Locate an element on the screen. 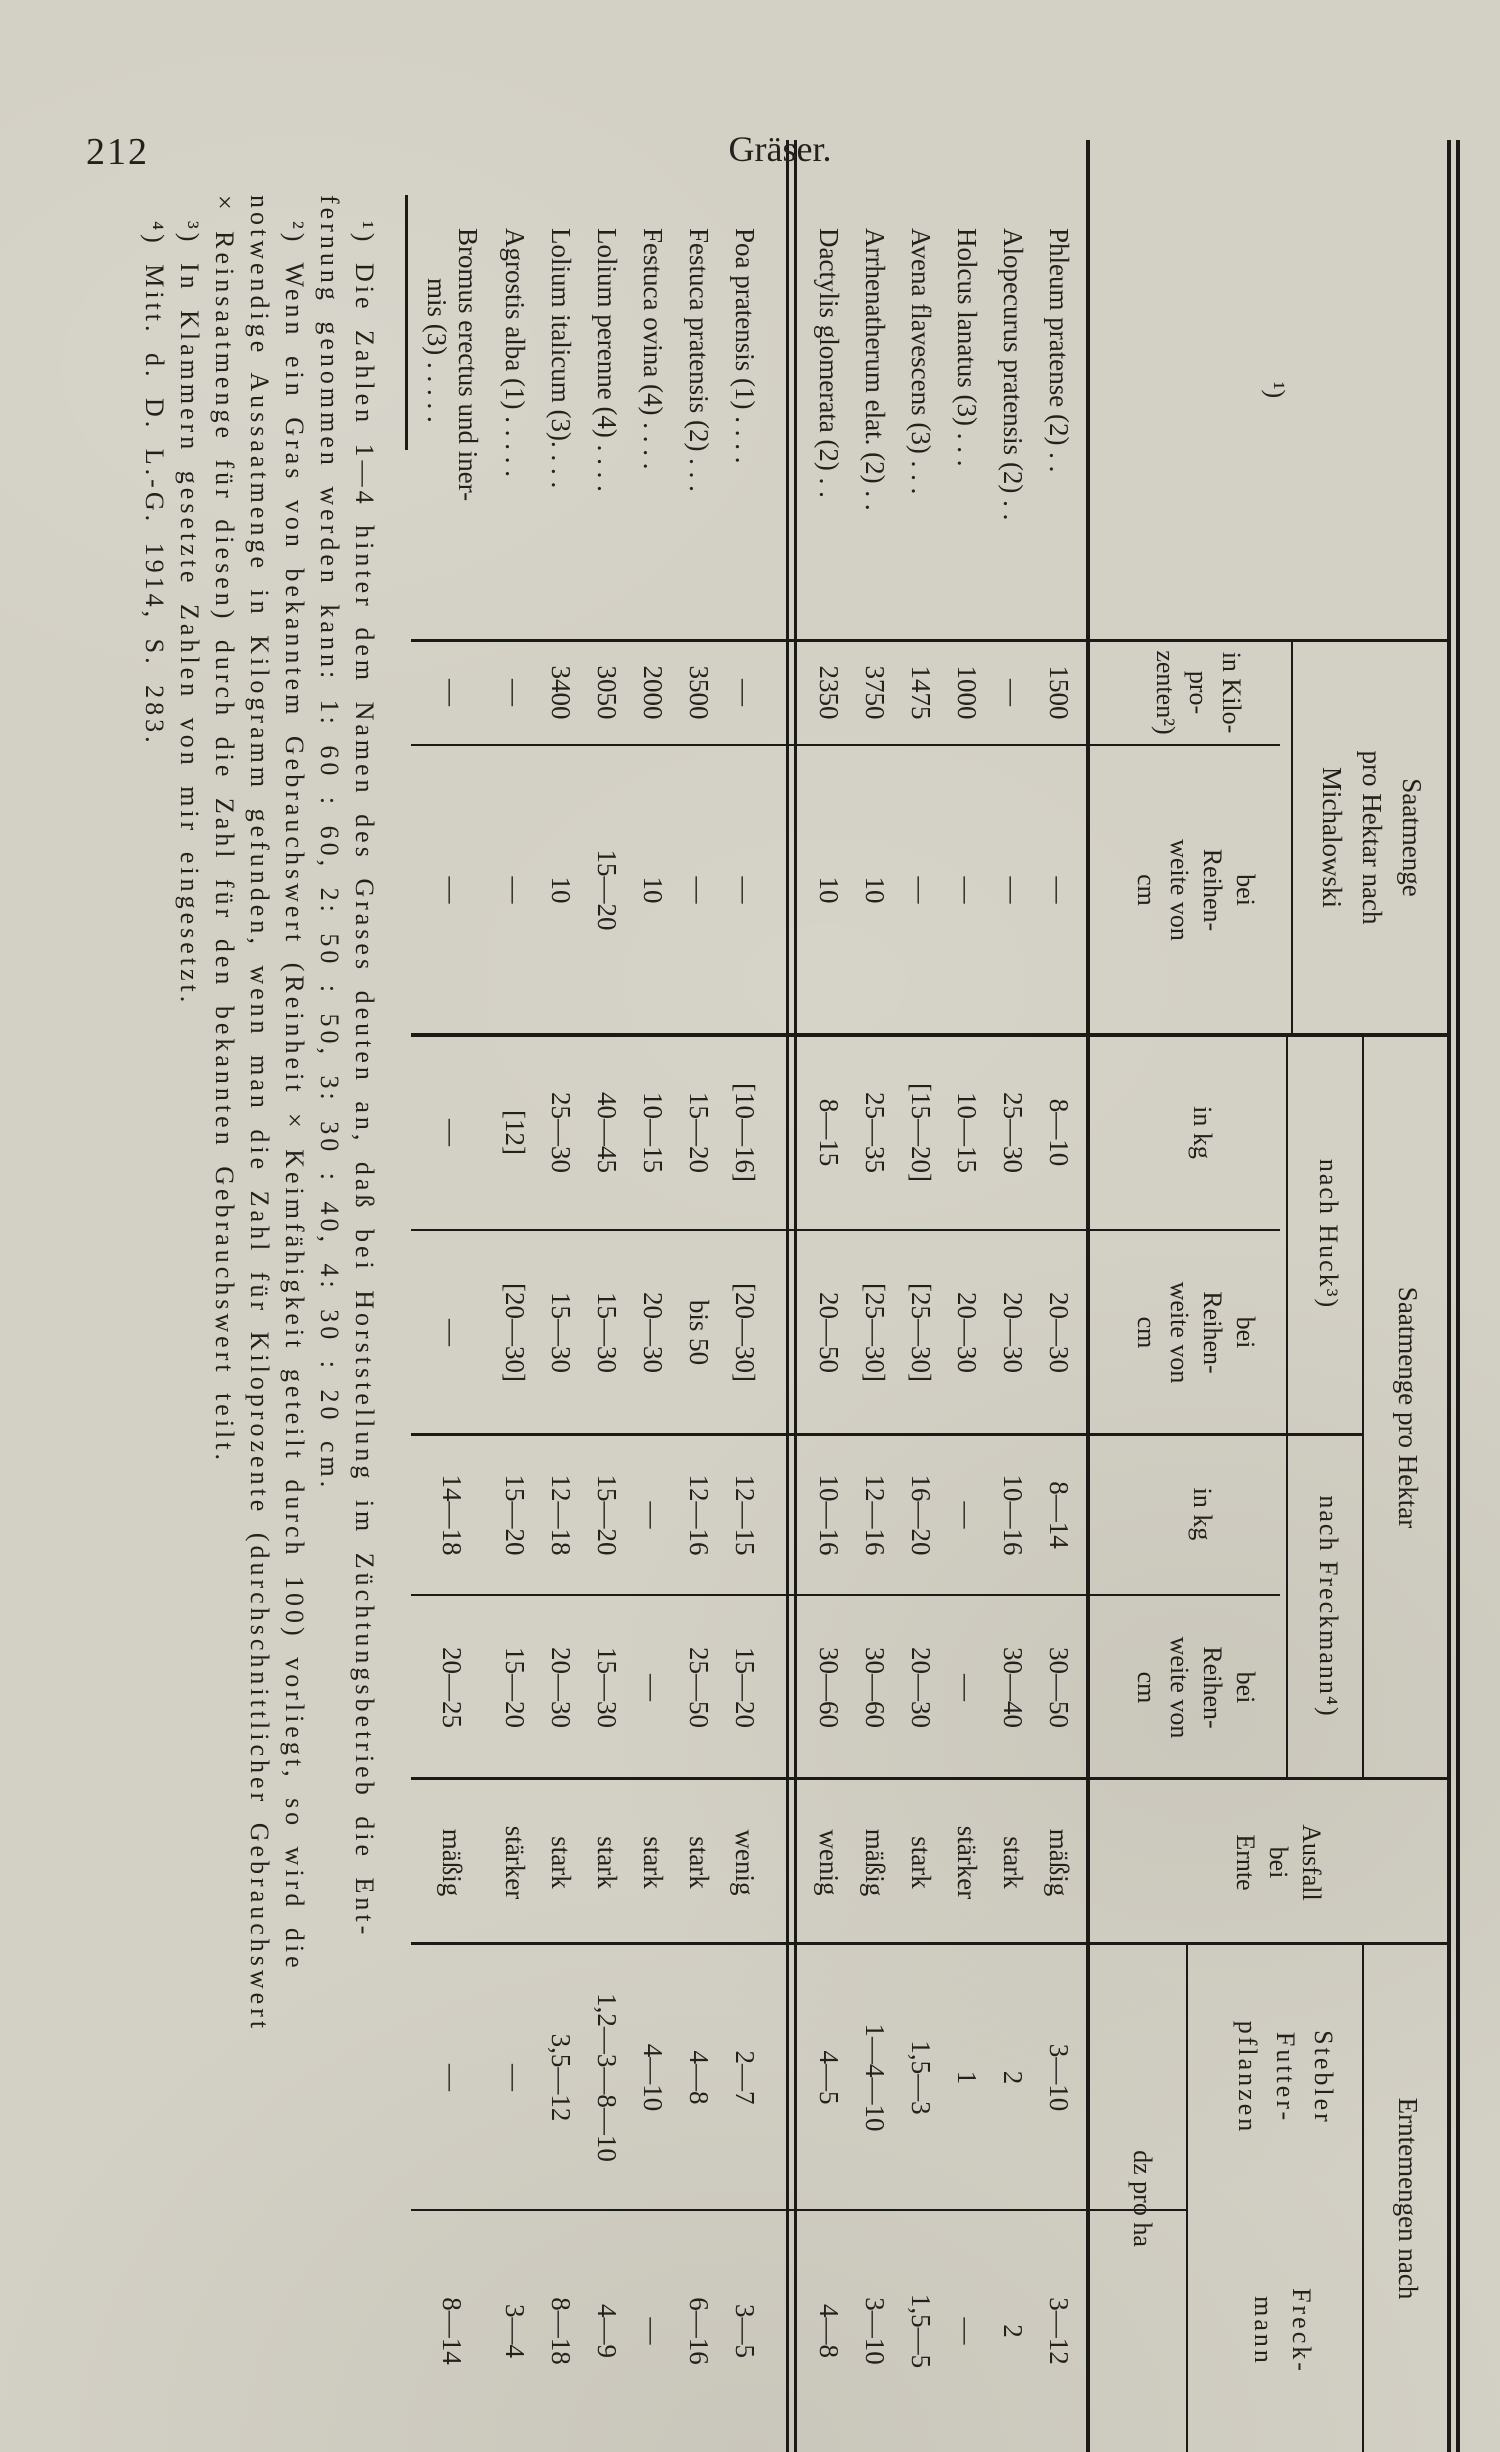 The height and width of the screenshot is (2452, 1500). header-saatmenge-pro-hektar: Saatmenge pro Hektar is located at coordinates (1408, 1407).